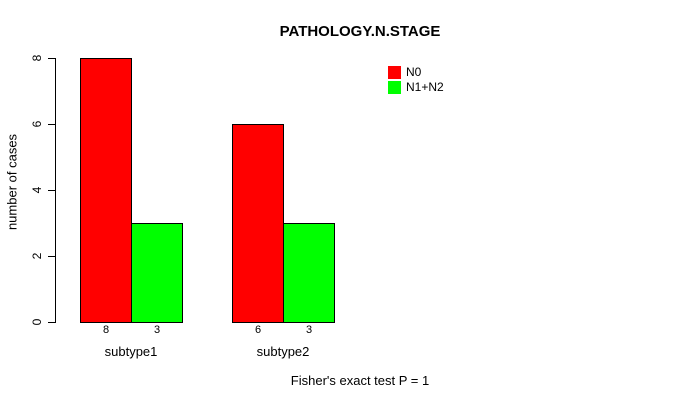 The image size is (690, 400). I want to click on legend-label: N1+N2, so click(425, 87).